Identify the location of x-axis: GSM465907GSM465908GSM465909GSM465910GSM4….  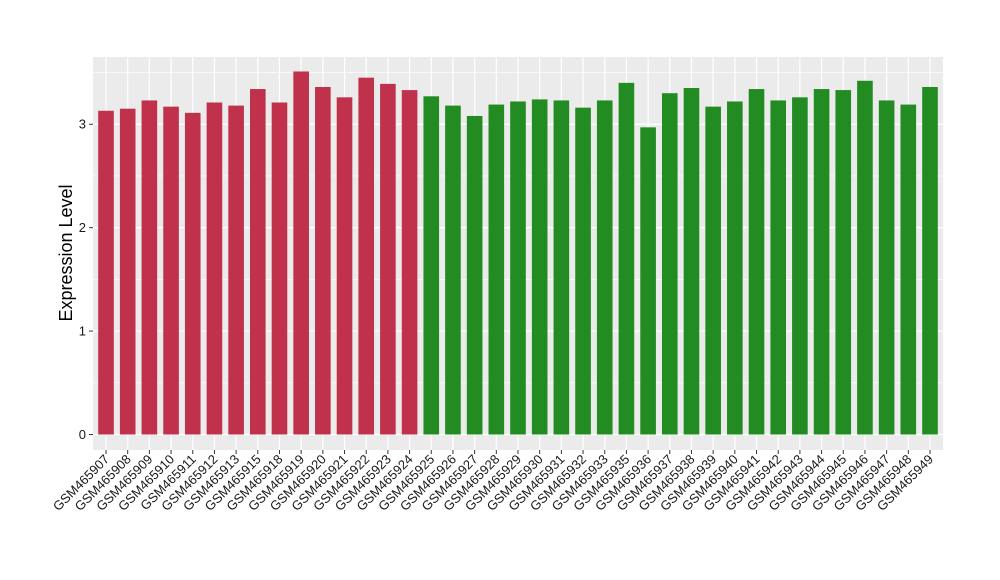
(493, 482).